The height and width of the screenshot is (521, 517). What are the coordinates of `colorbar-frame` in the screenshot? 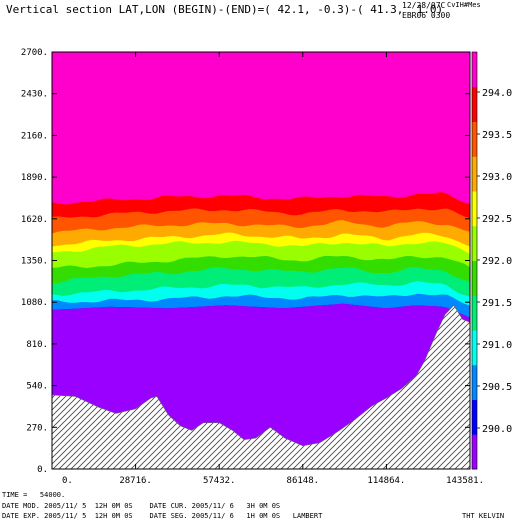 It's located at (474, 260).